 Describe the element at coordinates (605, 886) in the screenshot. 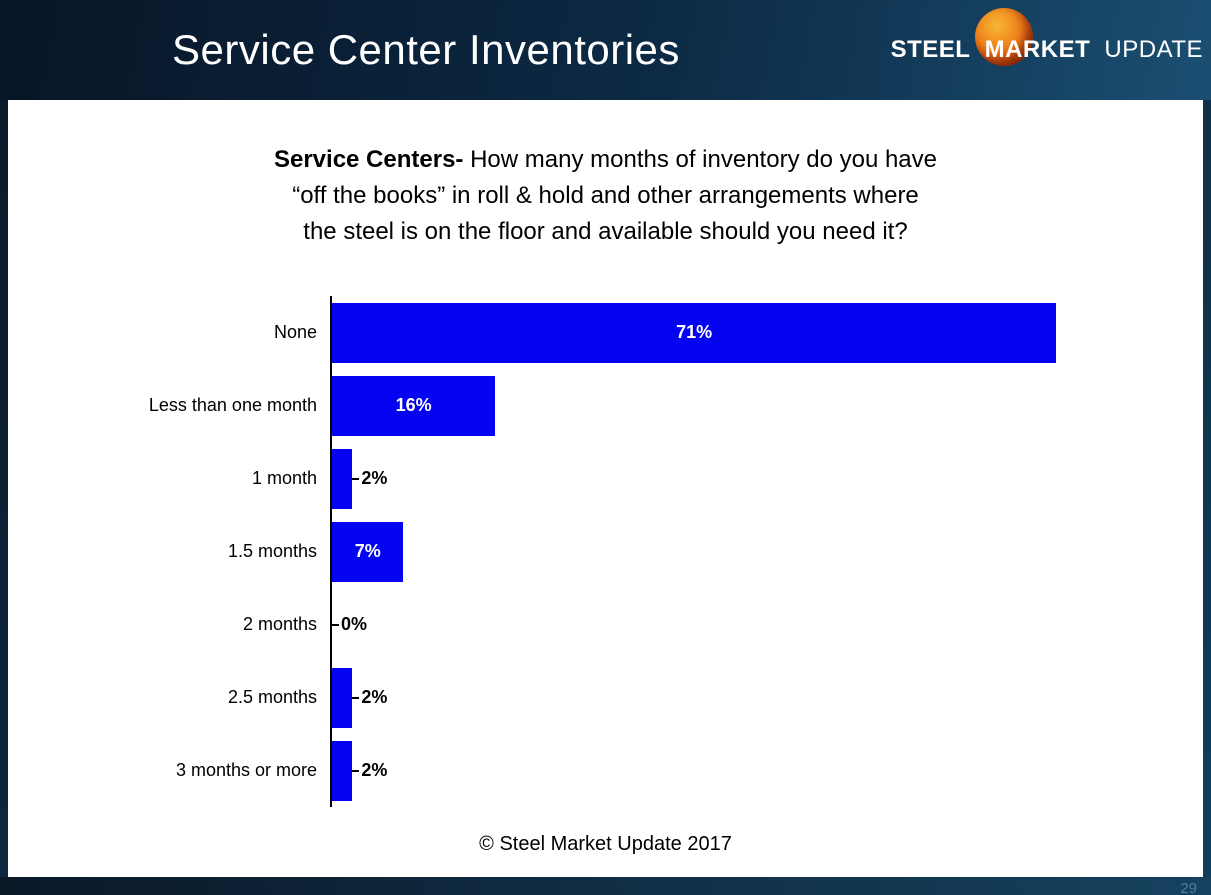

I see `footer-bar: 29` at that location.